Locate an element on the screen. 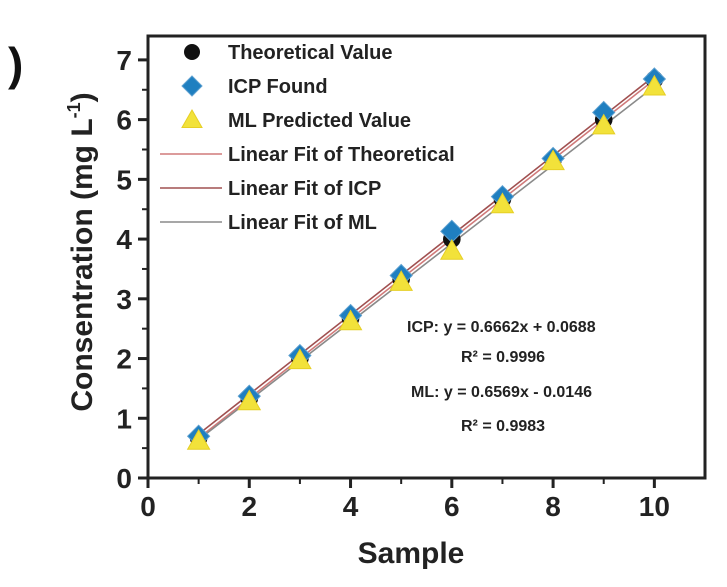 The width and height of the screenshot is (727, 587). y-tick-label: 4 is located at coordinates (124, 239).